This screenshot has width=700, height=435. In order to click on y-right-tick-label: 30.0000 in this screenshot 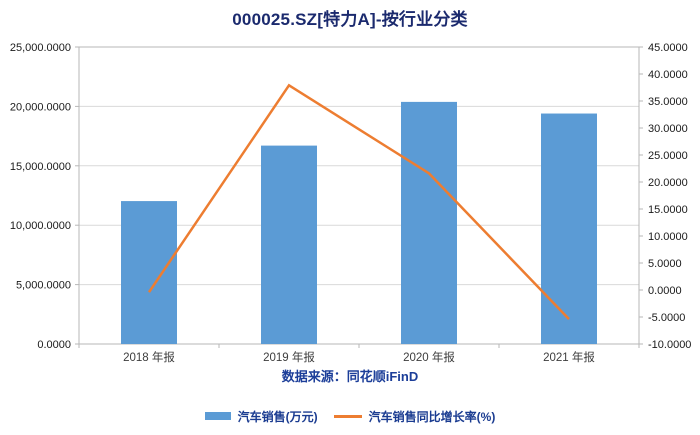, I will do `click(668, 129)`.